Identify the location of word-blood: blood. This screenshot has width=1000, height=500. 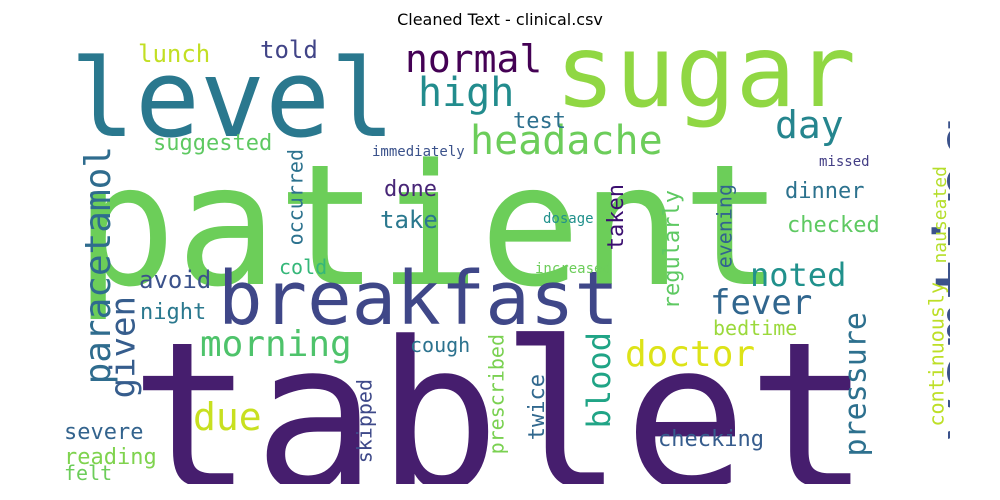
(599, 380).